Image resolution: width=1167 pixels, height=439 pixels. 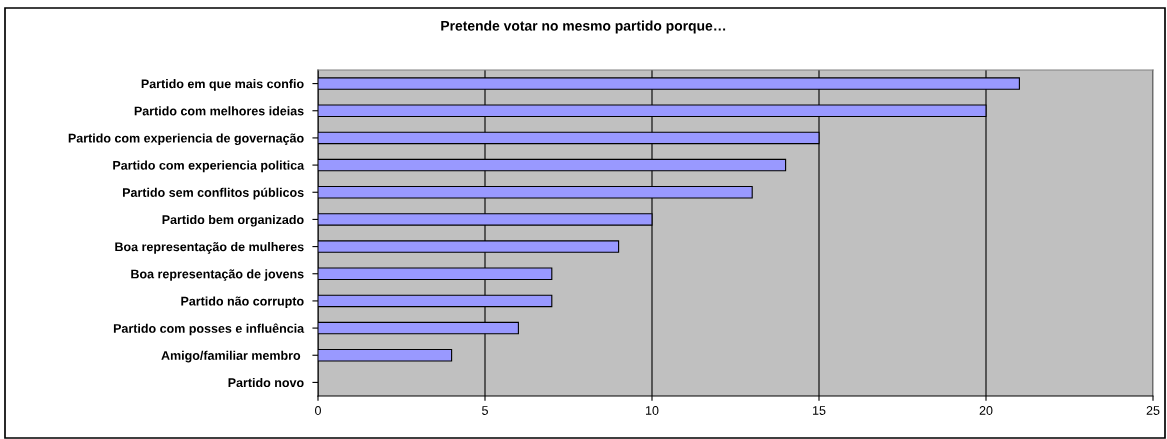 What do you see at coordinates (986, 410) in the screenshot?
I see `x-tick-label: 20` at bounding box center [986, 410].